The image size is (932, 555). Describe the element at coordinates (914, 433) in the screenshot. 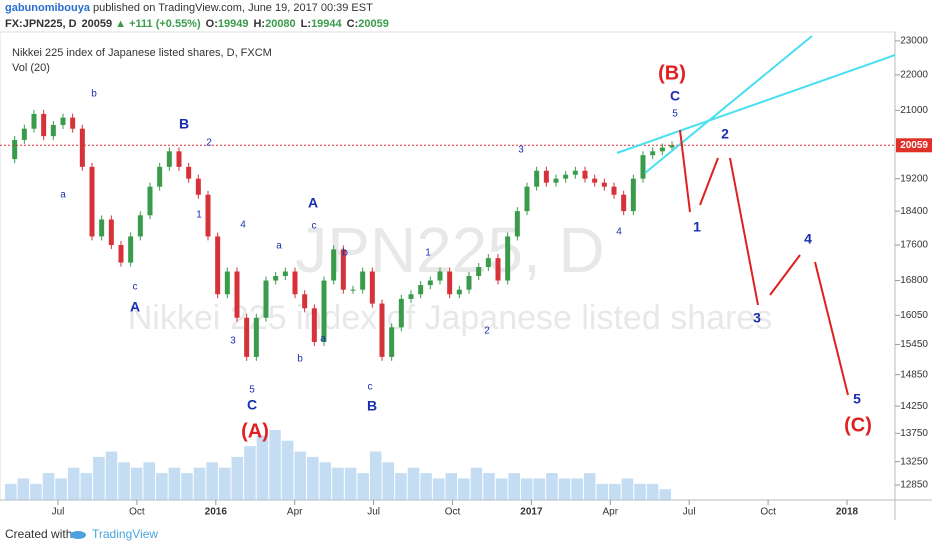

I see `y-tick-label: 13750` at that location.